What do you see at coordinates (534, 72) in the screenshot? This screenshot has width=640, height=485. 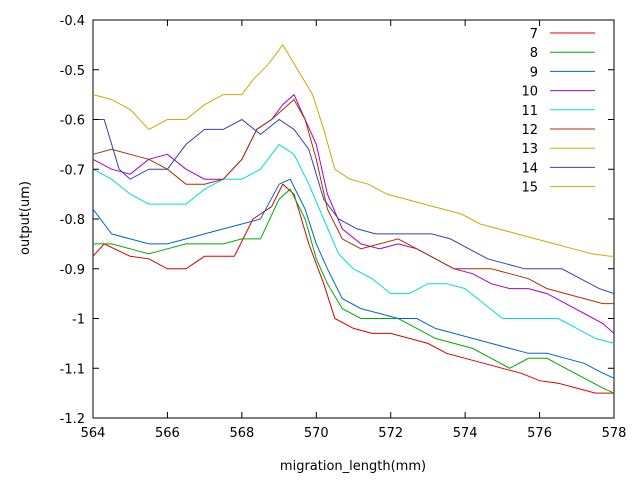 I see `legend-label-9: 9` at bounding box center [534, 72].